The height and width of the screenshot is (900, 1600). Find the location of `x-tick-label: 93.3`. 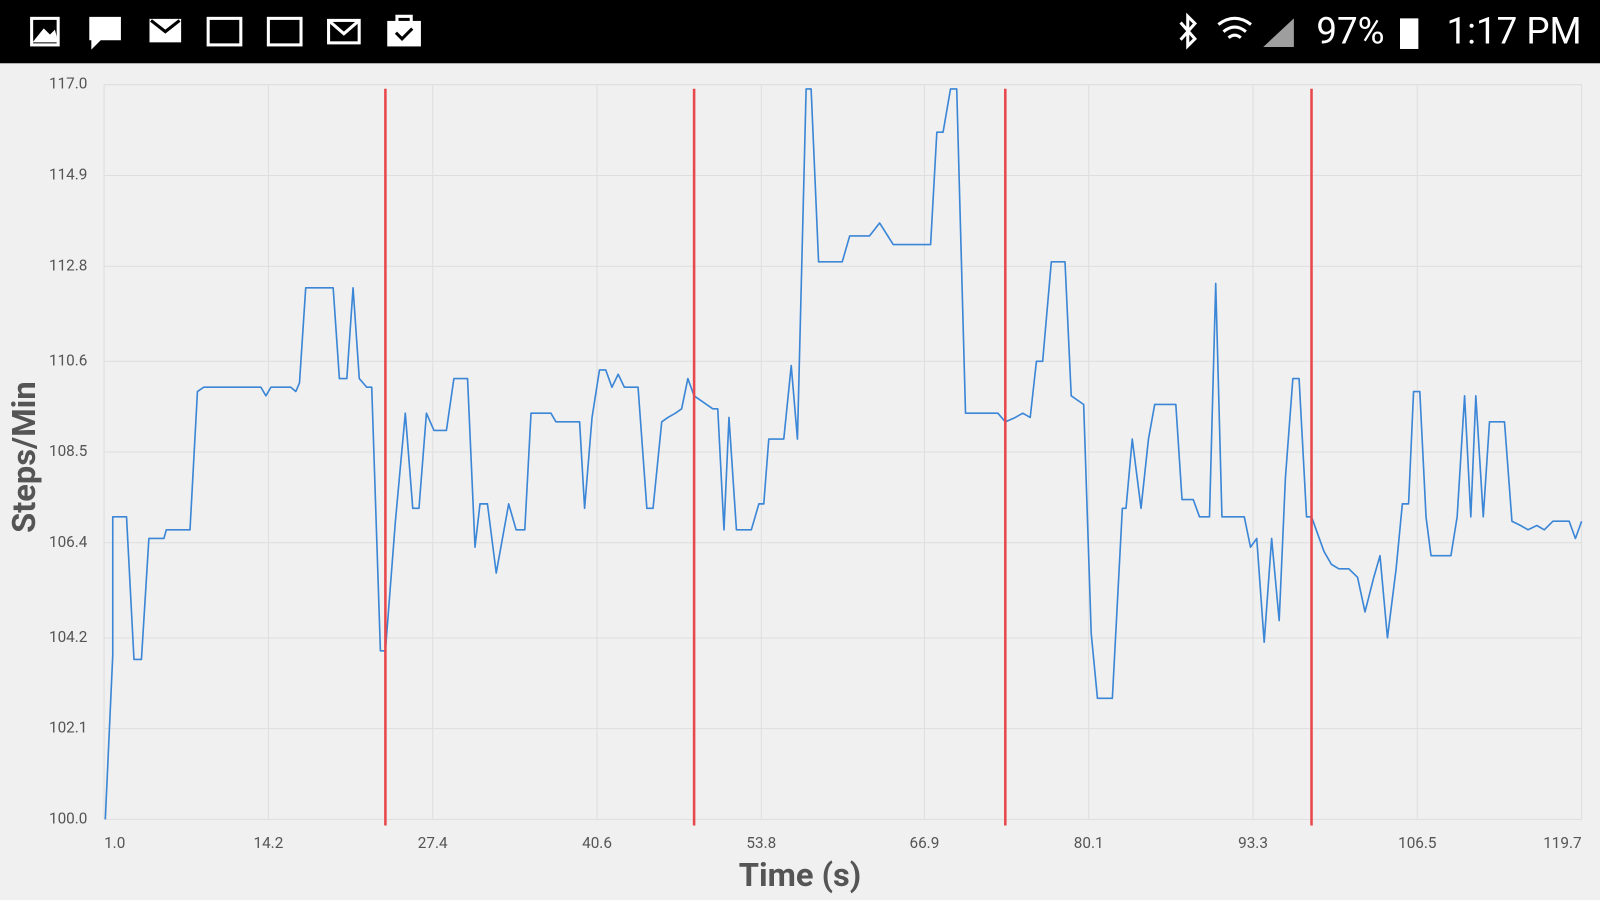

x-tick-label: 93.3 is located at coordinates (1253, 843).